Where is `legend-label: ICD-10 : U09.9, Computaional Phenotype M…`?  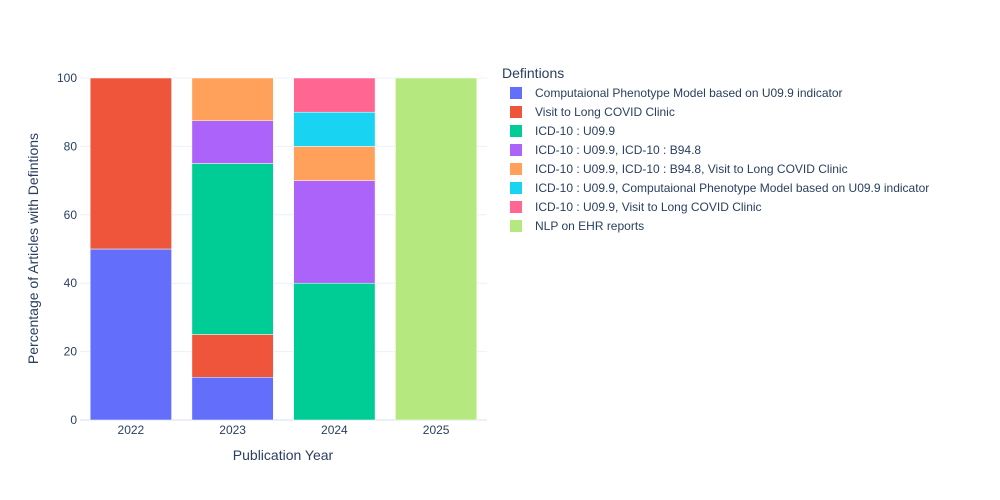
legend-label: ICD-10 : U09.9, Computaional Phenotype M… is located at coordinates (732, 188).